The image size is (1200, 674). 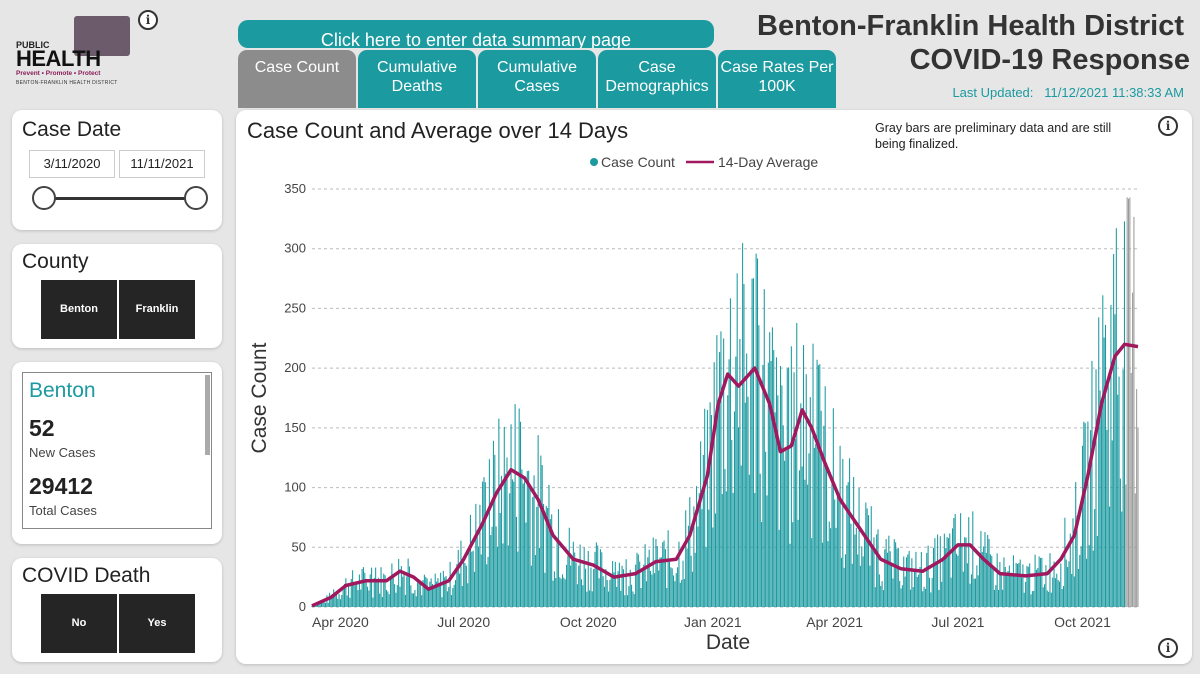 I want to click on county-title: County, so click(x=55, y=261).